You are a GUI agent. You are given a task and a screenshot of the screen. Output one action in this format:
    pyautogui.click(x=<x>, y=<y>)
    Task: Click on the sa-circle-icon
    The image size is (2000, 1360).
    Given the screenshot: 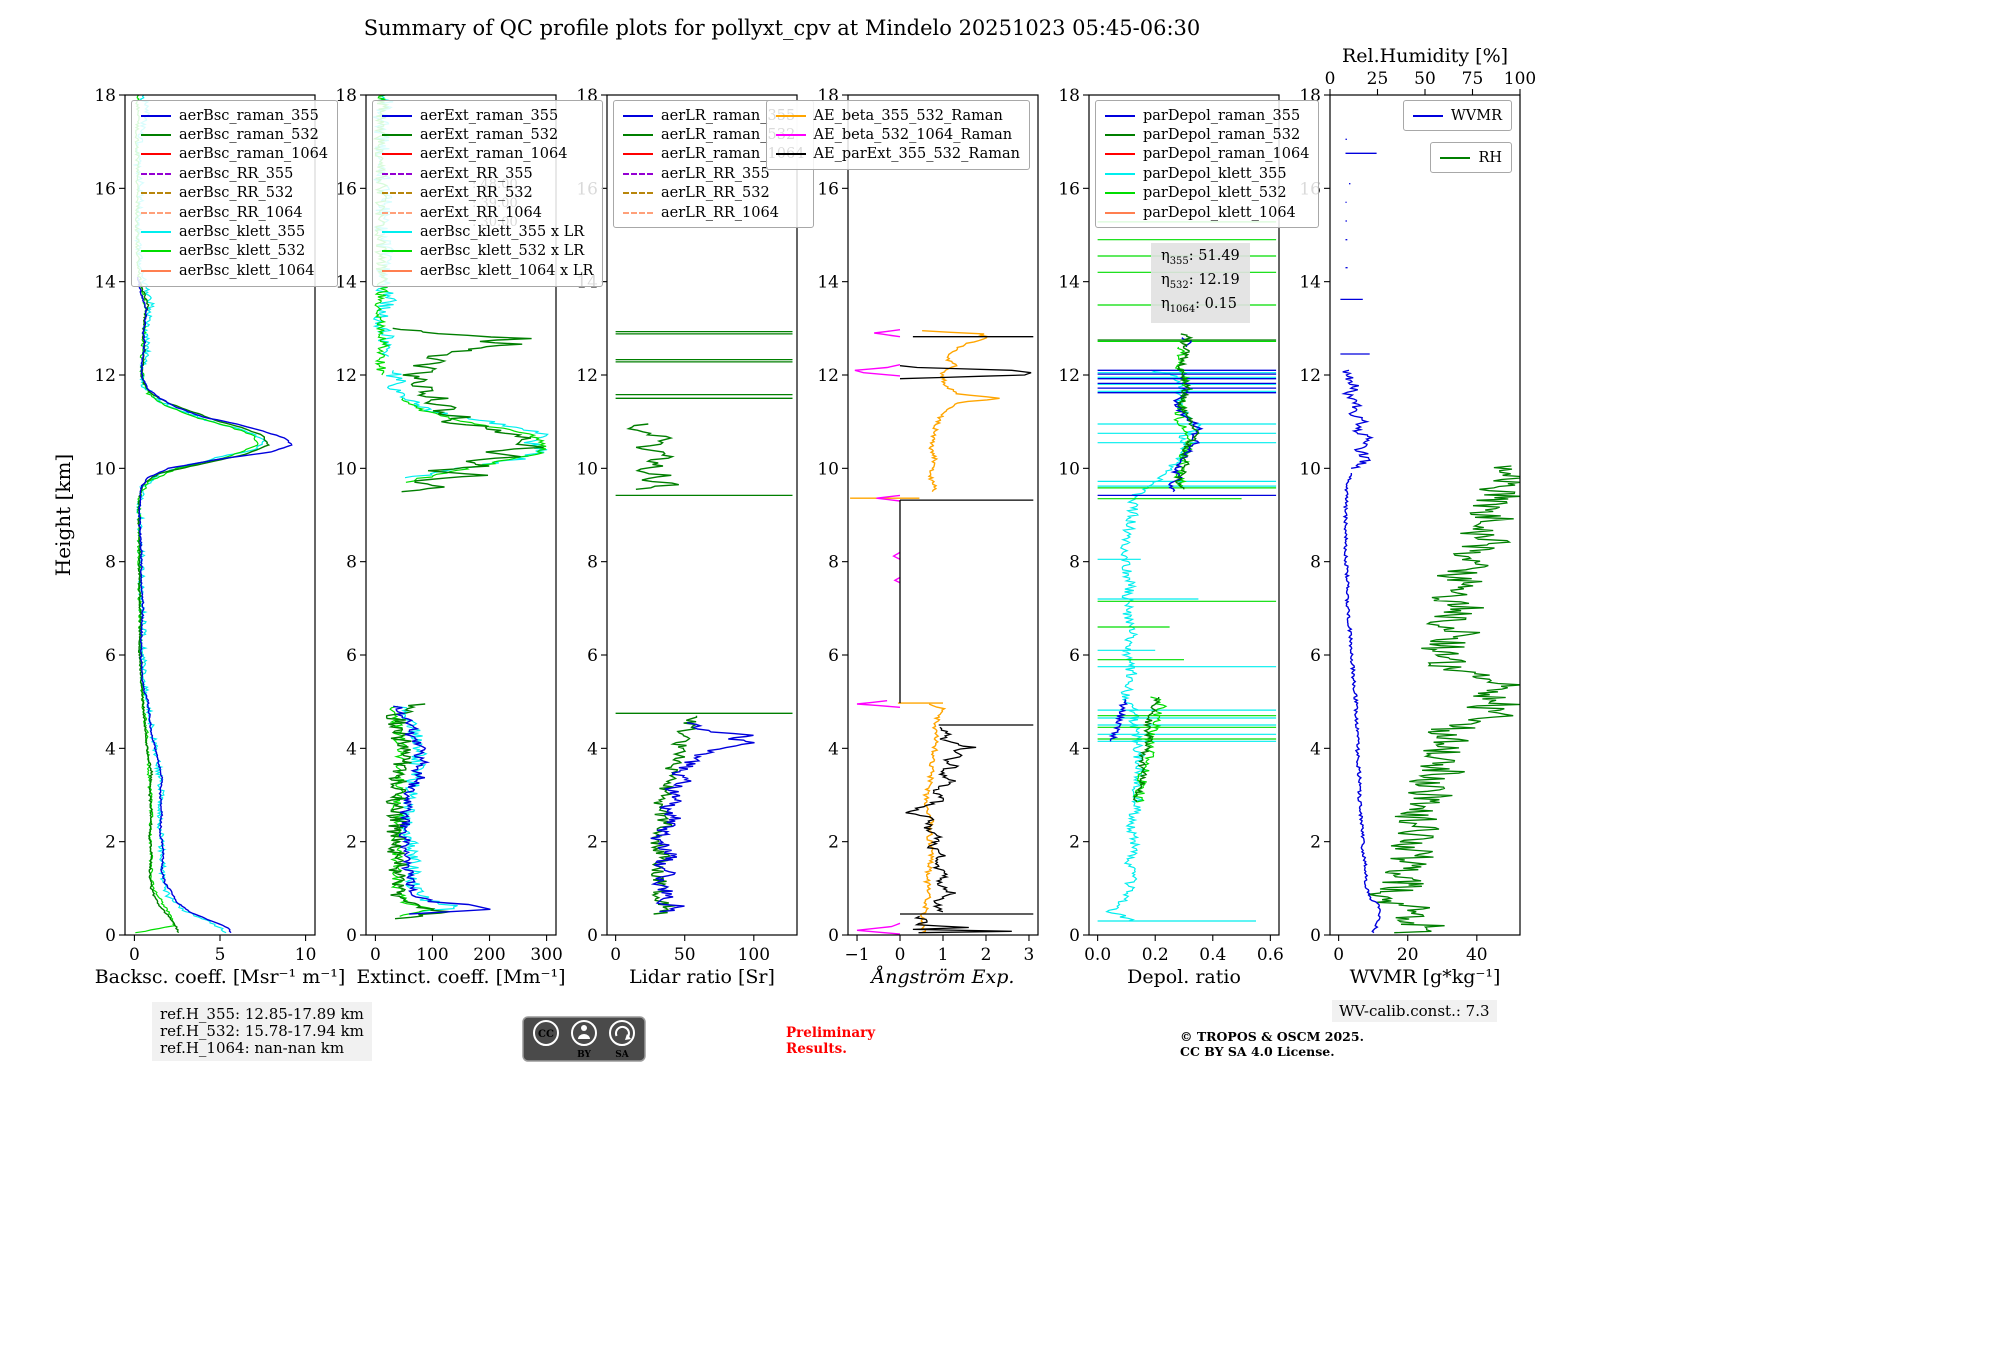 What is the action you would take?
    pyautogui.click(x=622, y=1033)
    